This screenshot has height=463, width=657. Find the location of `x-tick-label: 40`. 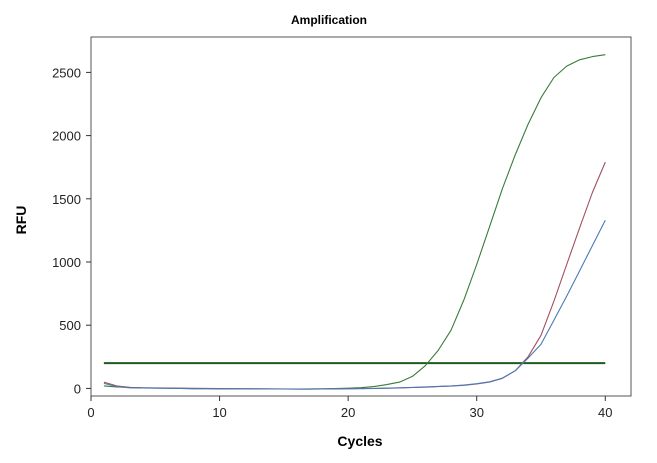

x-tick-label: 40 is located at coordinates (605, 412).